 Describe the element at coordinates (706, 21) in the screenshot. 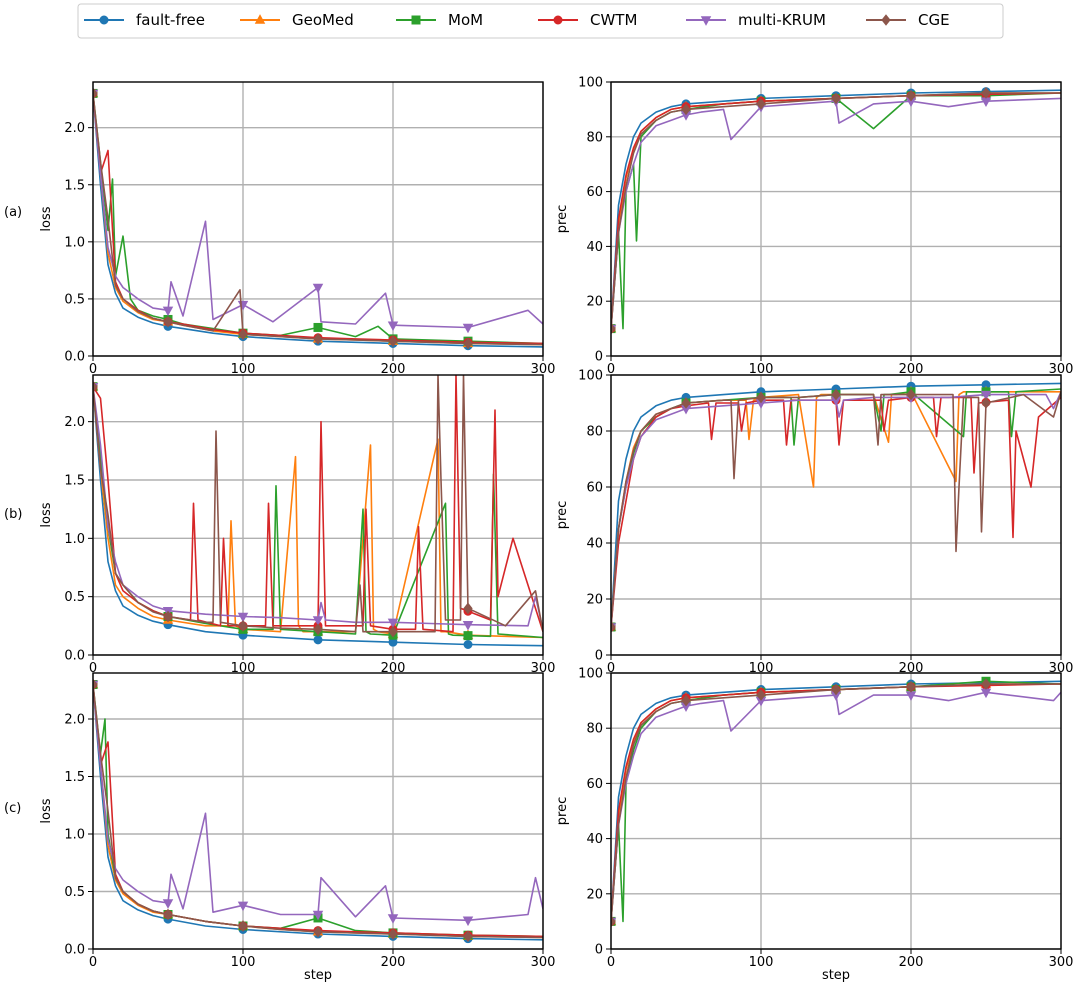

I see `legend-marker-multi-KRUM` at that location.